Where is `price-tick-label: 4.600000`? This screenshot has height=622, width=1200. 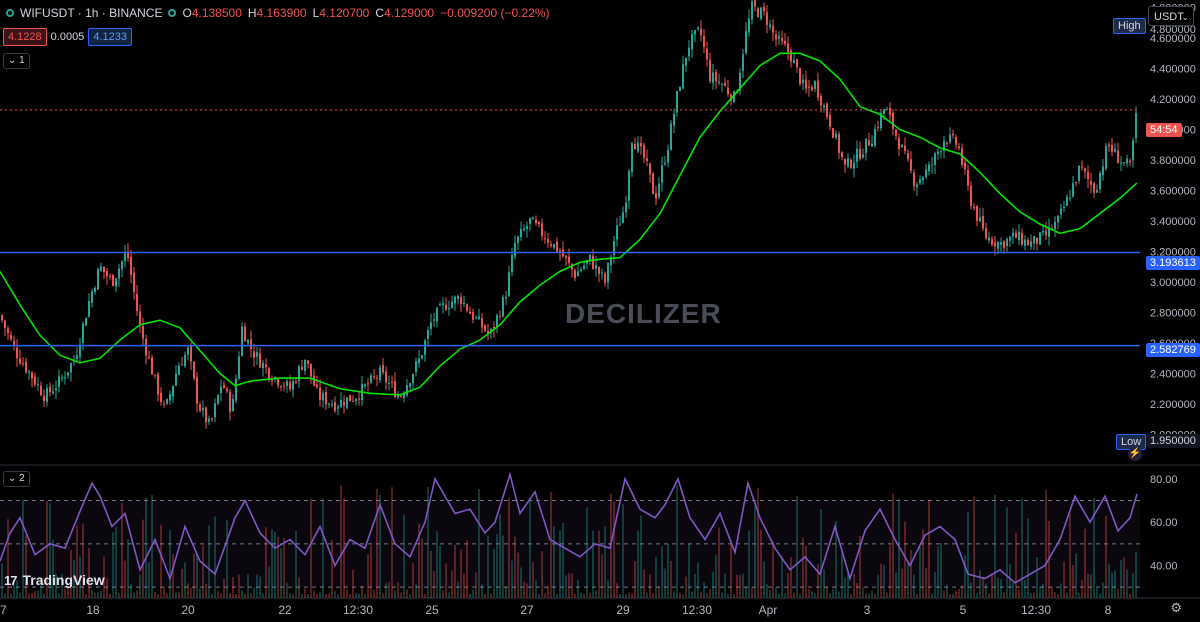 price-tick-label: 4.600000 is located at coordinates (1173, 39).